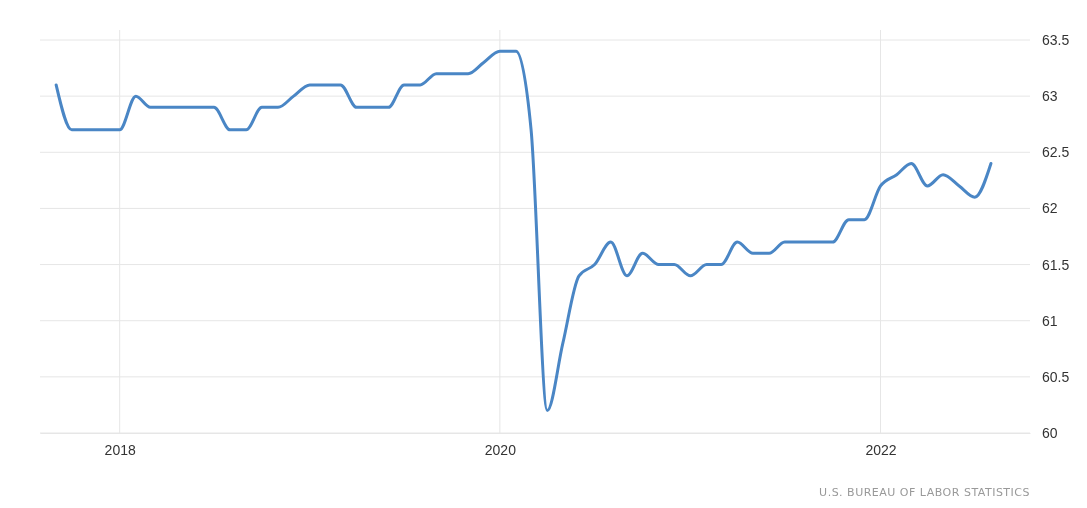 The width and height of the screenshot is (1087, 508). Describe the element at coordinates (1056, 264) in the screenshot. I see `y-tick-label: 61.5` at that location.